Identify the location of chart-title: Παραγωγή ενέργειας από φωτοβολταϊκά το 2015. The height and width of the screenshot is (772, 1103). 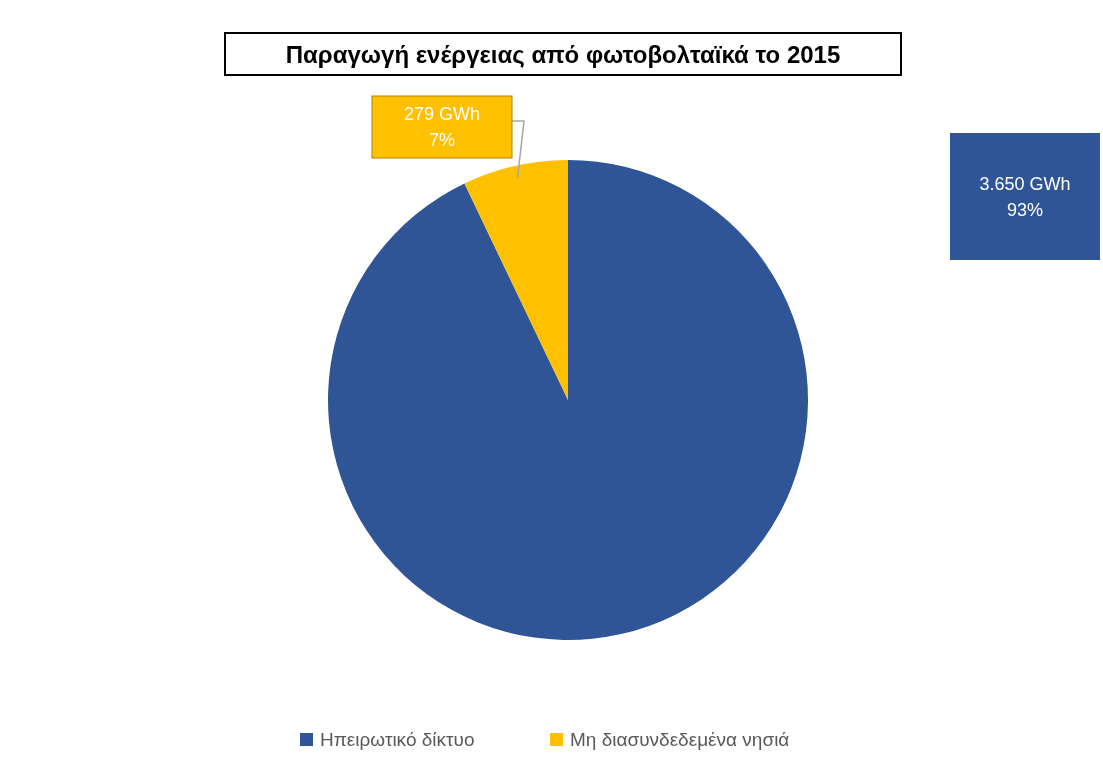
(563, 54).